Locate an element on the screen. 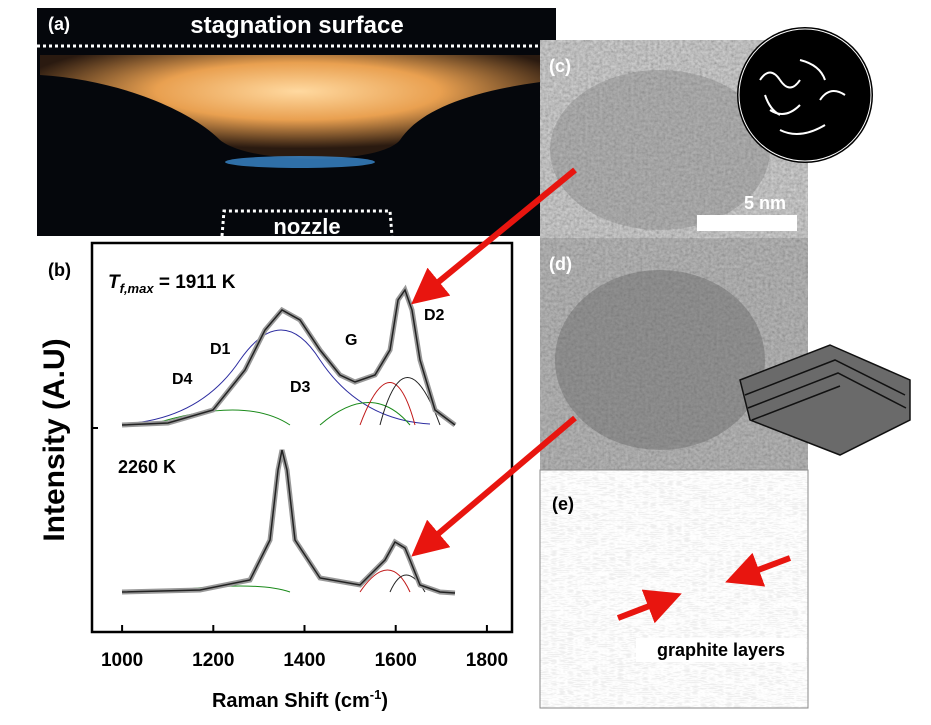 The image size is (931, 725). temperature-label: 2260 K is located at coordinates (147, 467).